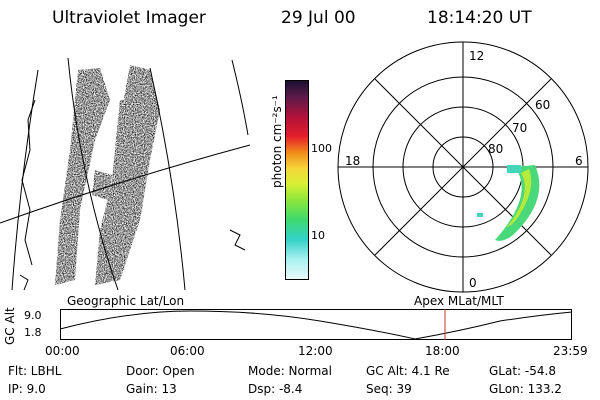 This screenshot has height=400, width=600. What do you see at coordinates (151, 389) in the screenshot?
I see `gain-info: Gain: 13` at bounding box center [151, 389].